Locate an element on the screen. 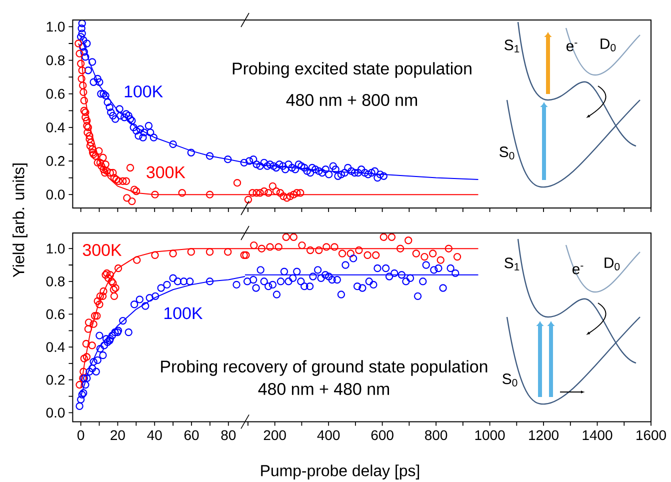  x-tick-label: 1400 is located at coordinates (597, 435).